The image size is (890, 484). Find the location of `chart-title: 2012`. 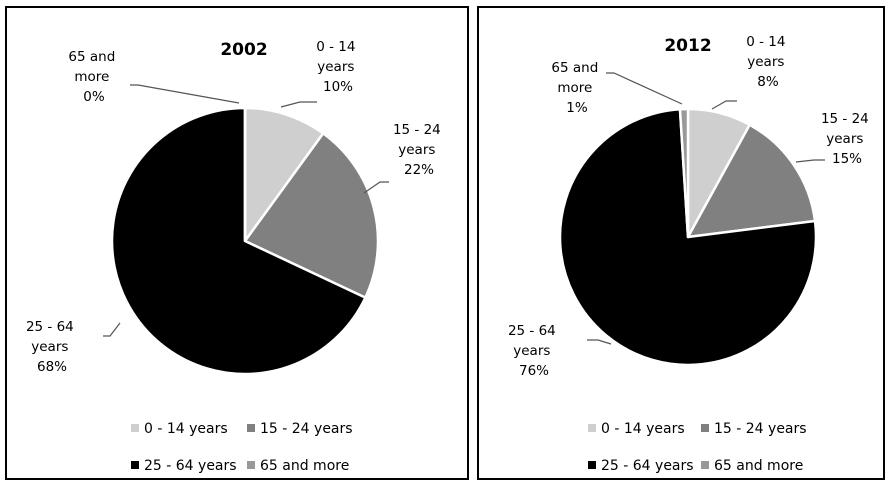

chart-title: 2012 is located at coordinates (687, 46).